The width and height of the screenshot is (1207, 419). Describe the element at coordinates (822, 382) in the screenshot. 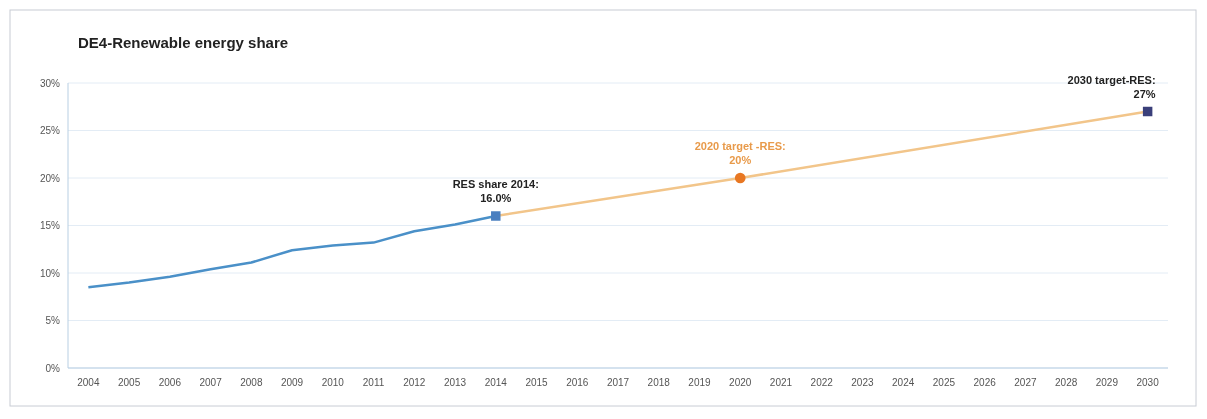

I see `x-tick-label: 2022` at that location.